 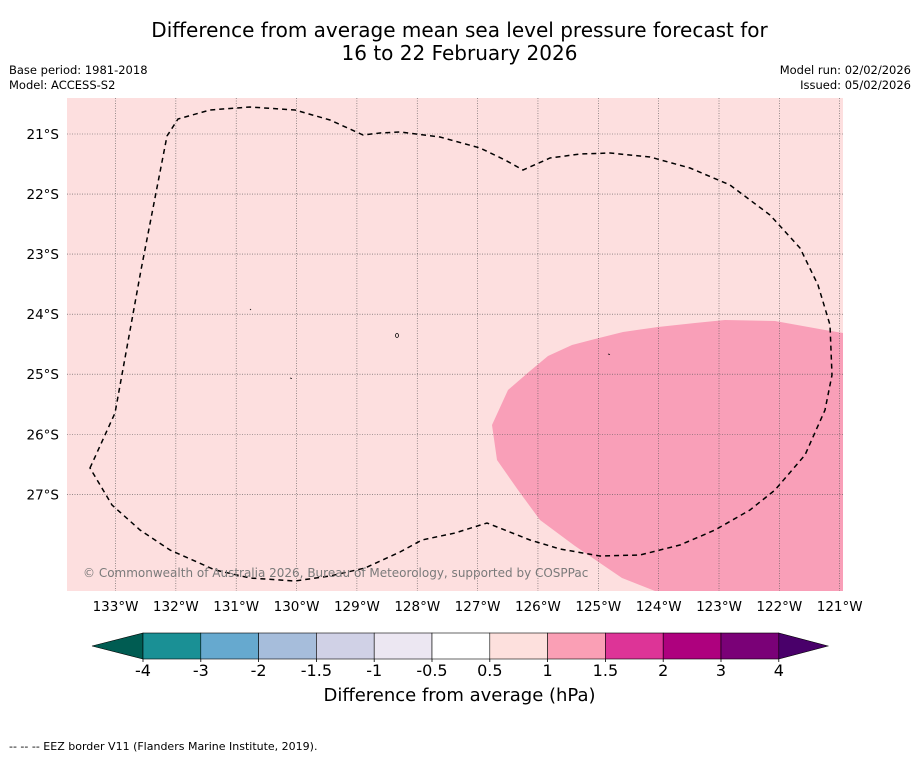 What do you see at coordinates (605, 670) in the screenshot?
I see `colorbar-tick-label: 1.5` at bounding box center [605, 670].